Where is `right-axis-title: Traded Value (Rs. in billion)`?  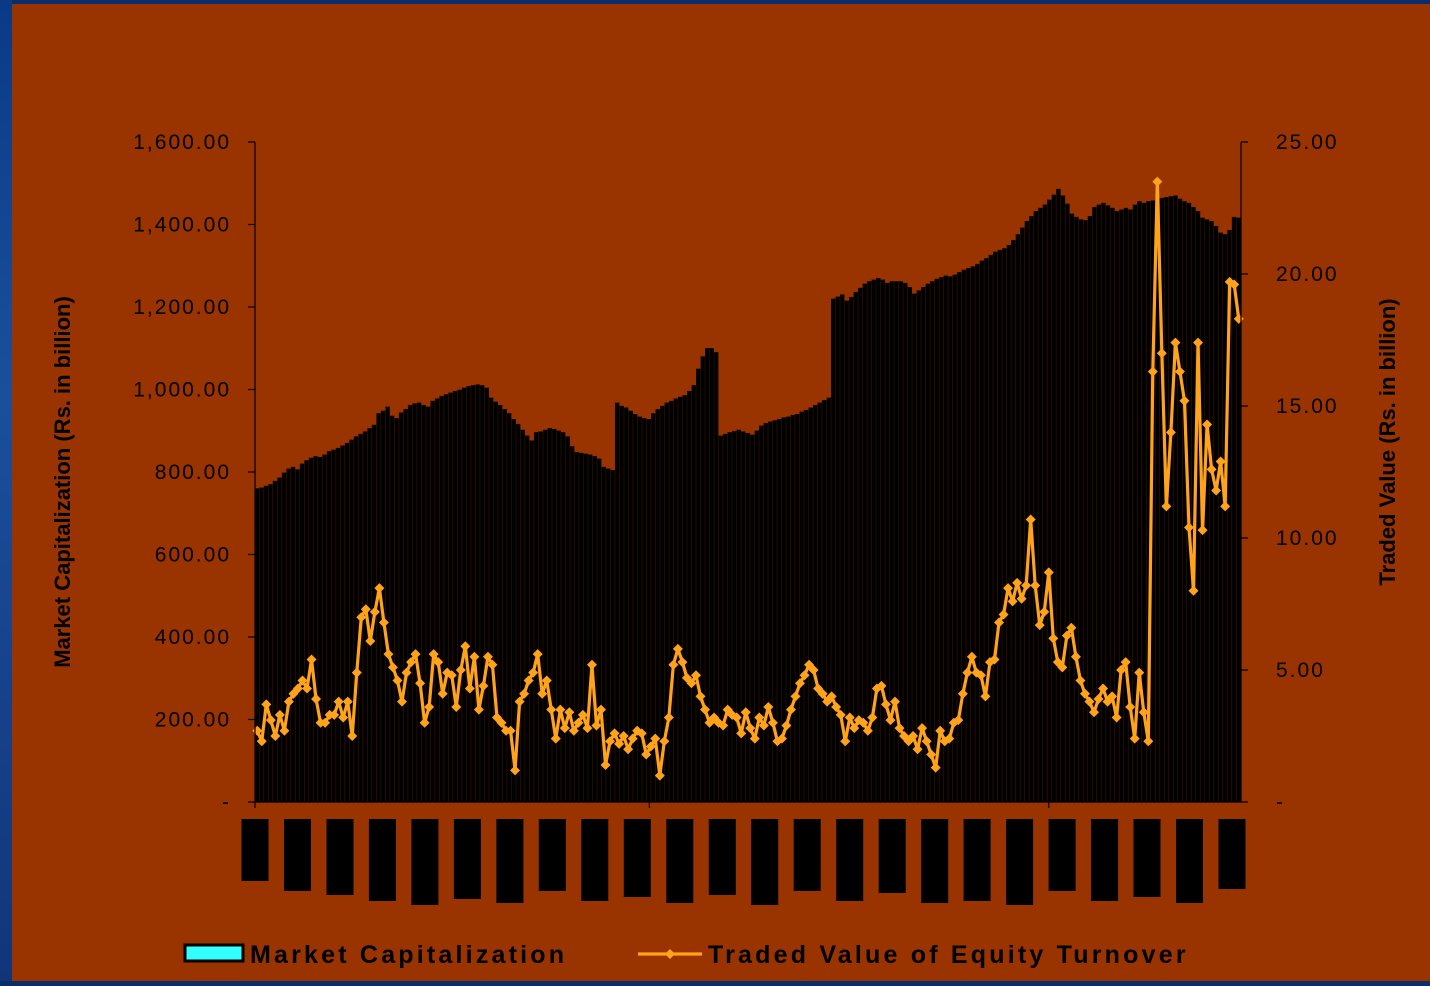 right-axis-title: Traded Value (Rs. in billion) is located at coordinates (1387, 441).